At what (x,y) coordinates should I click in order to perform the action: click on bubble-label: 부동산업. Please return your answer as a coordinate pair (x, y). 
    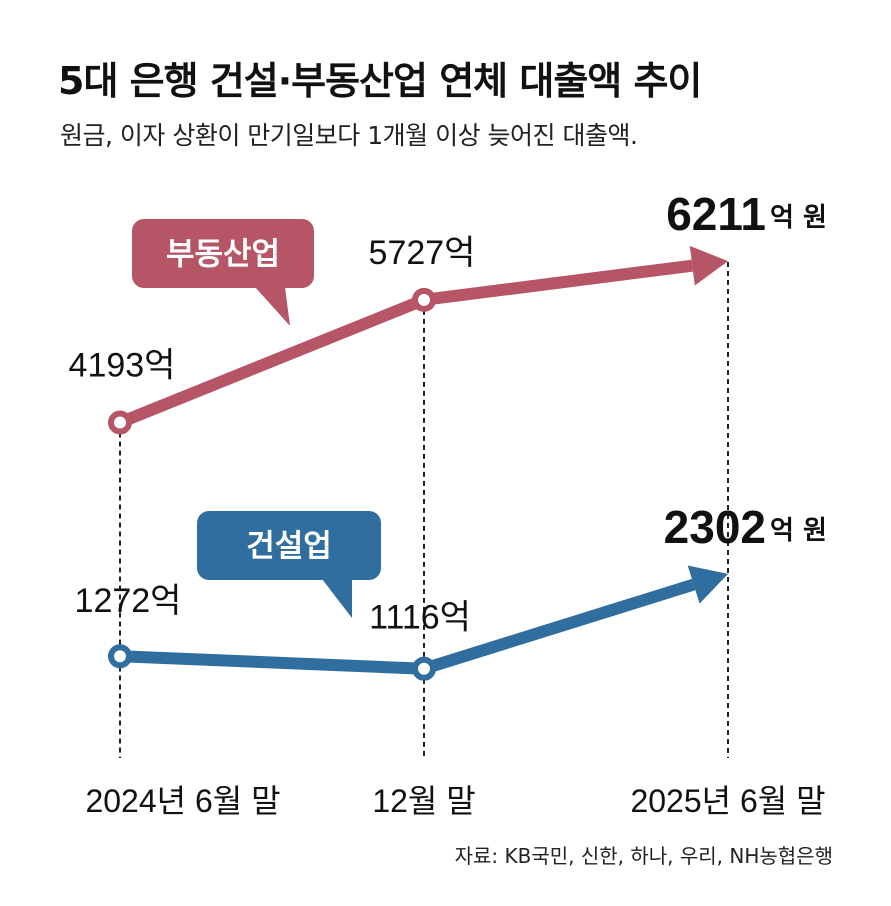
    Looking at the image, I should click on (223, 255).